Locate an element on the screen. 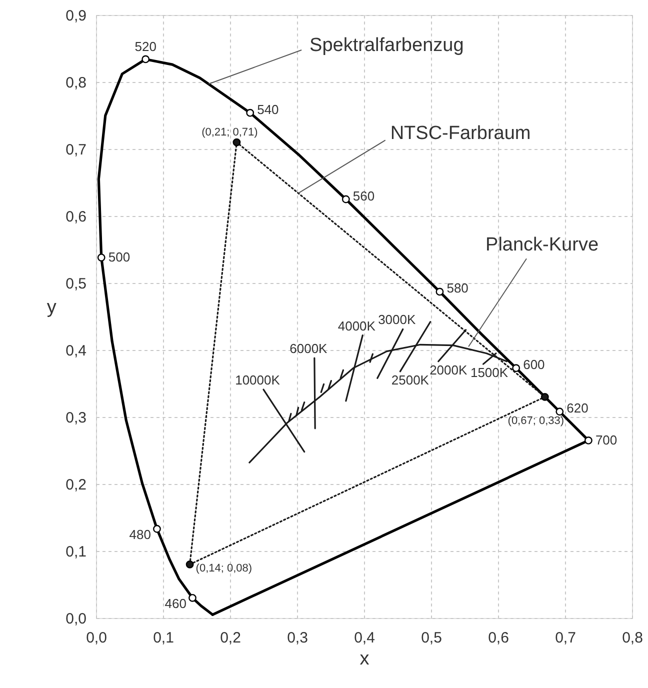 The height and width of the screenshot is (688, 648). annotation: (0,21; 0,71) is located at coordinates (230, 132).